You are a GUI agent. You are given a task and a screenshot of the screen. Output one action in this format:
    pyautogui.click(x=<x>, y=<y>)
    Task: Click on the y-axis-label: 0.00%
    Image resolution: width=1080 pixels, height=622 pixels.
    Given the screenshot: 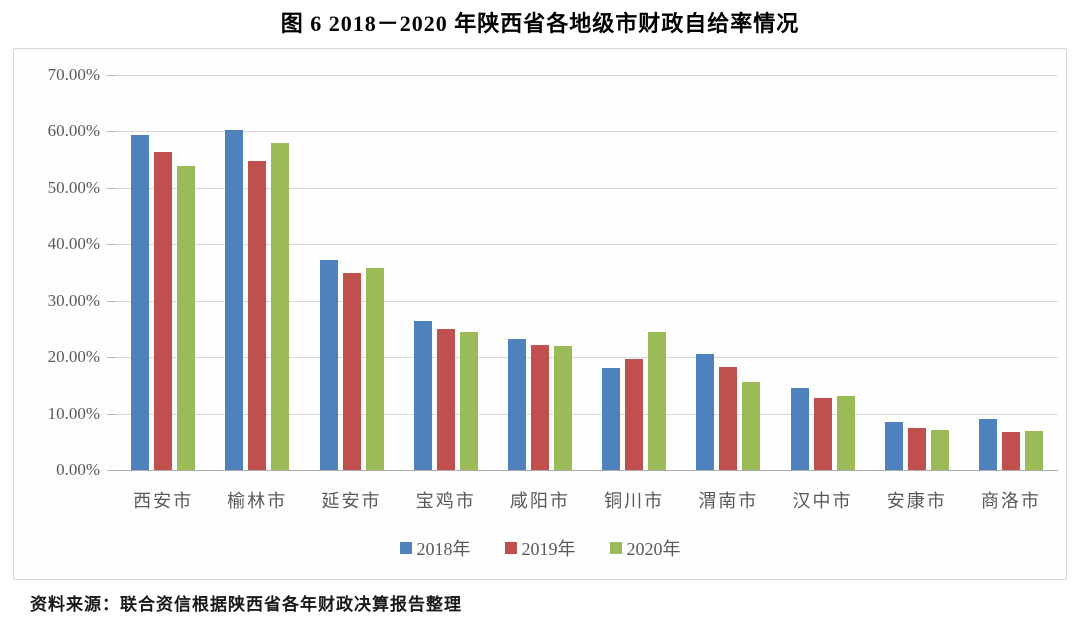 What is the action you would take?
    pyautogui.click(x=78, y=469)
    